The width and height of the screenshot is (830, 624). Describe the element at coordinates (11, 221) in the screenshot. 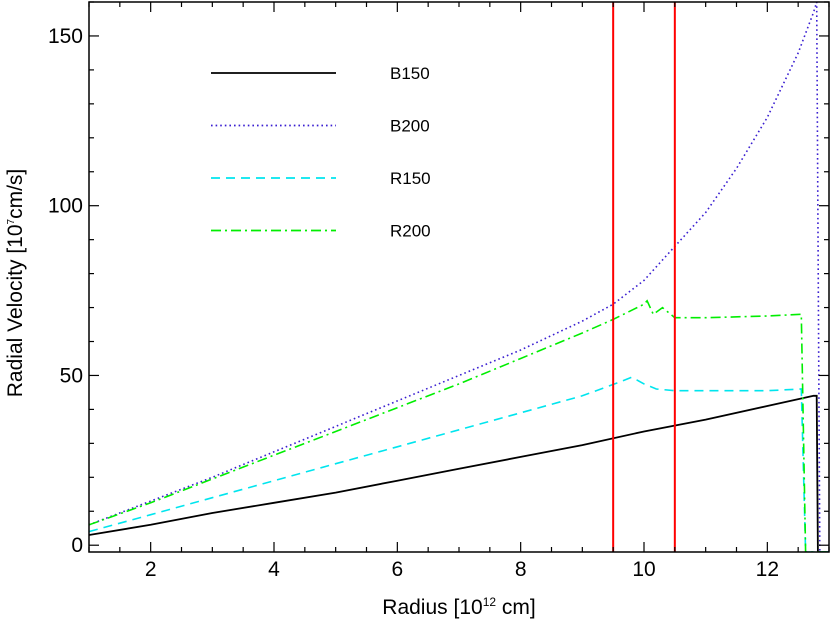

I see `y-axis-label-sup: 7` at that location.